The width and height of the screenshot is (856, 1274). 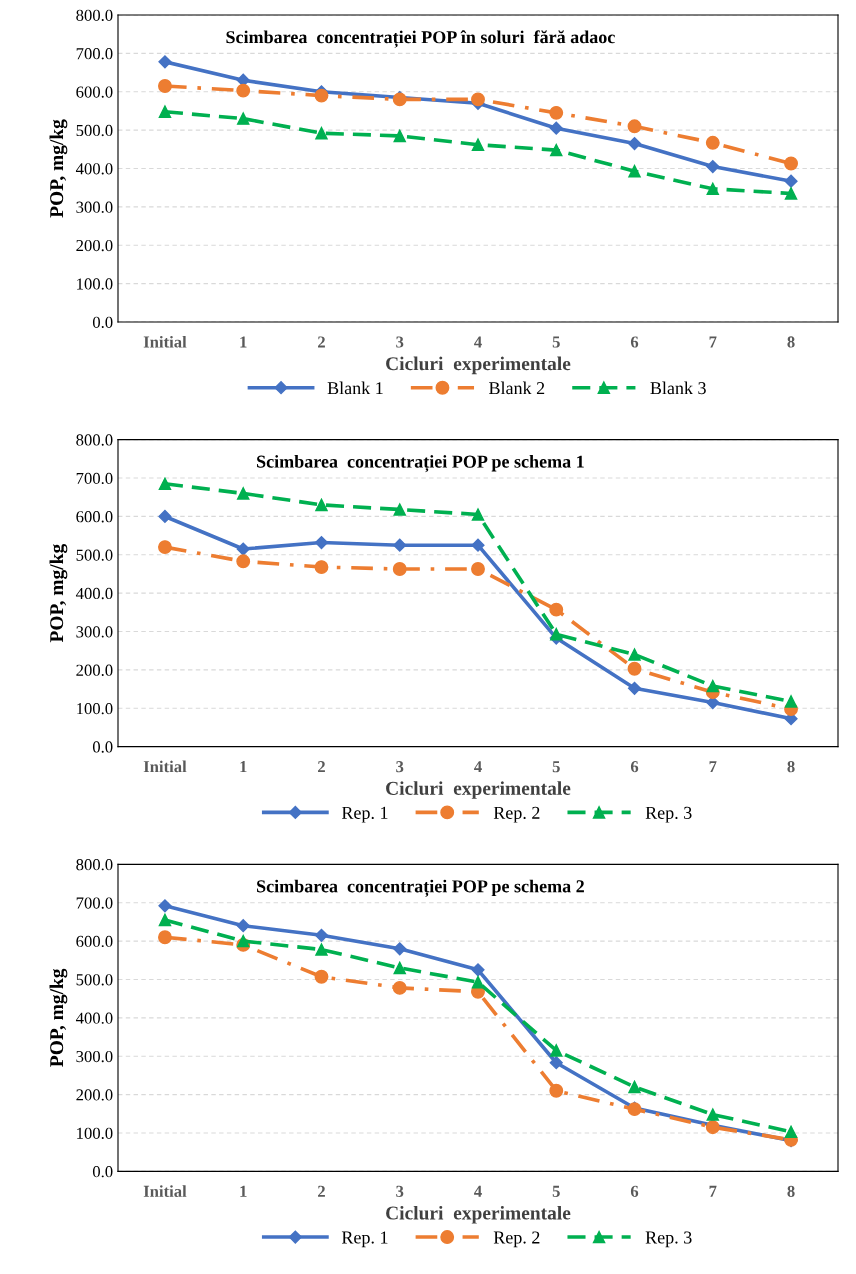 I want to click on text: Scimbarea concentrației POP pe schema 1, so click(x=420, y=464).